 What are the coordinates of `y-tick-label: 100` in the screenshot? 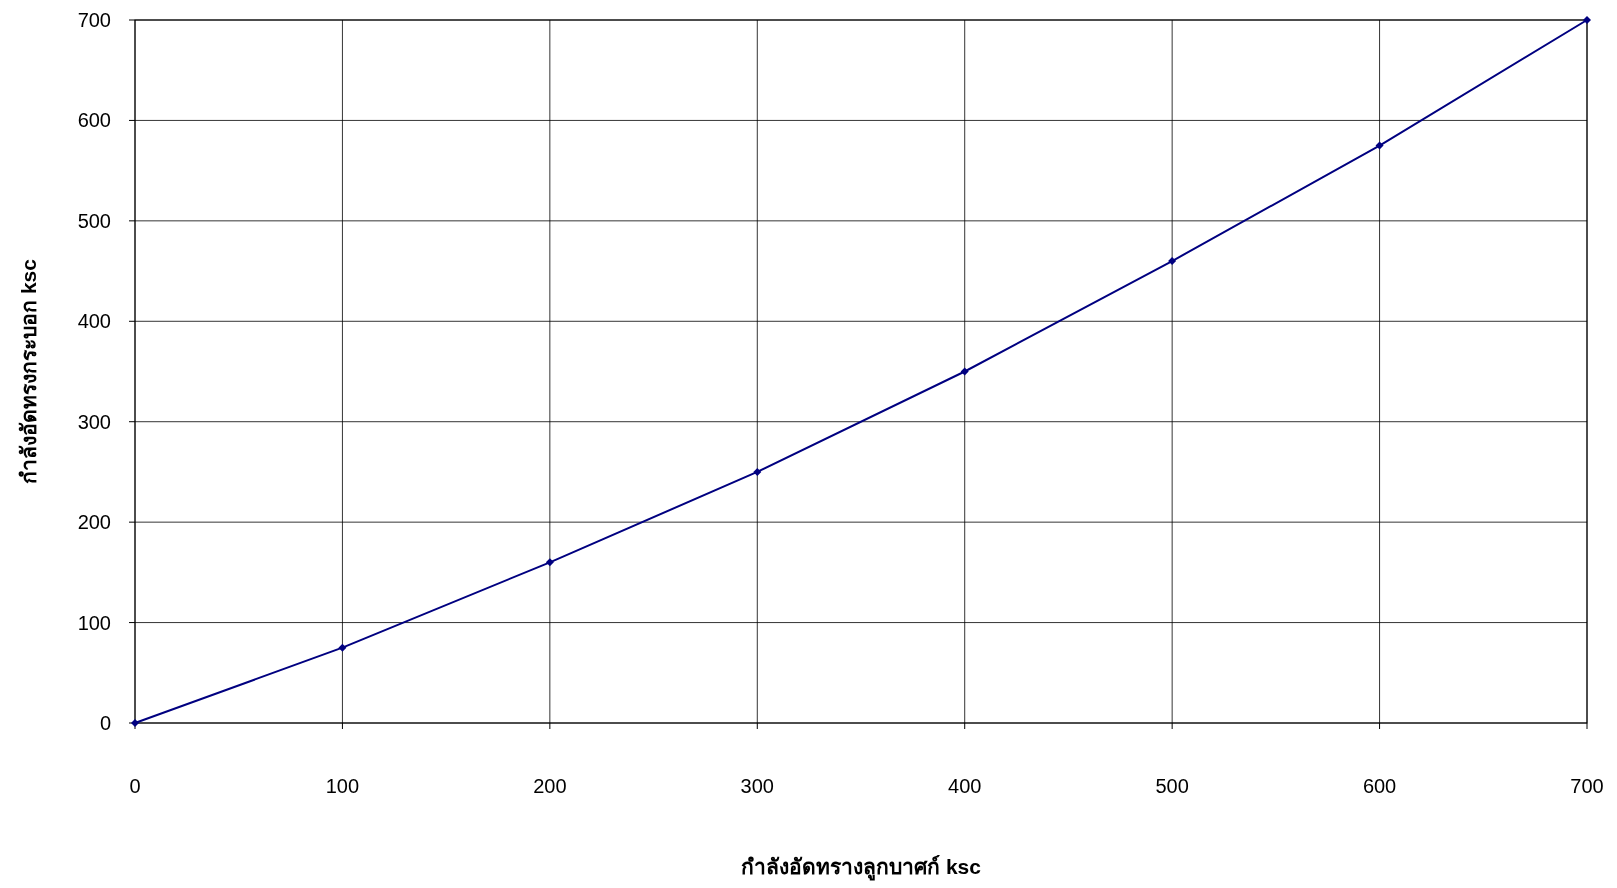 It's located at (94, 622).